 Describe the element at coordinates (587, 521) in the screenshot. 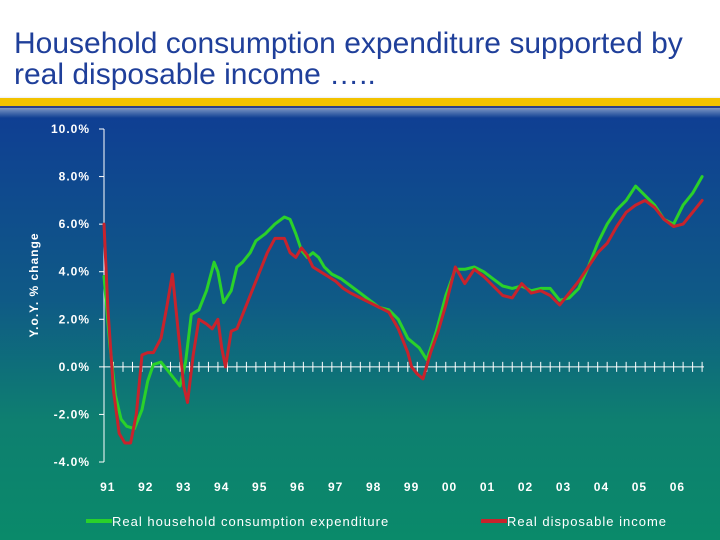

I see `legend-label: Real disposable income` at that location.